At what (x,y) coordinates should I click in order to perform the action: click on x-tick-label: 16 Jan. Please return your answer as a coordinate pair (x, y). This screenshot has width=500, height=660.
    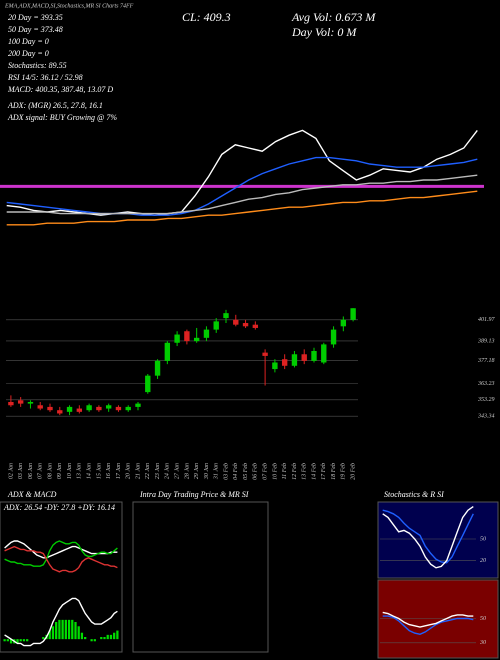
    Looking at the image, I should click on (109, 471).